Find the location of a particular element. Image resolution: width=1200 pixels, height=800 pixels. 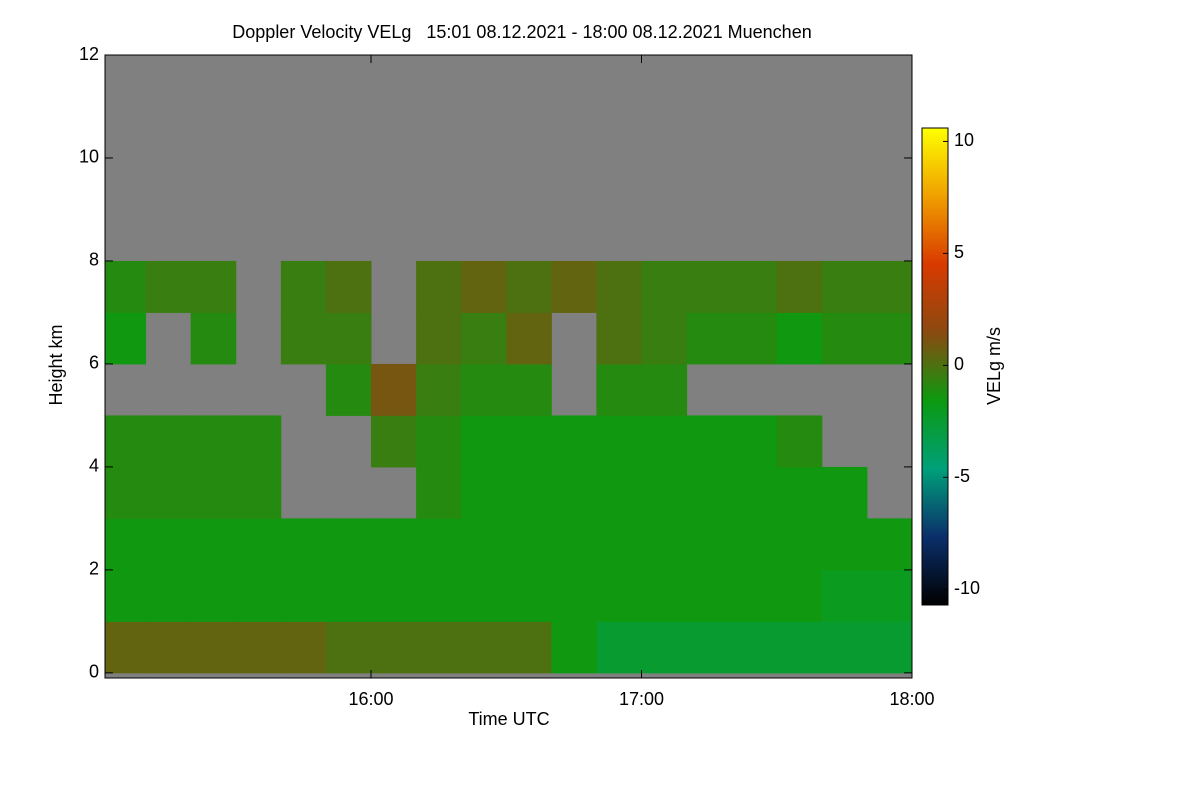

y-tick-label: 0 is located at coordinates (94, 672).